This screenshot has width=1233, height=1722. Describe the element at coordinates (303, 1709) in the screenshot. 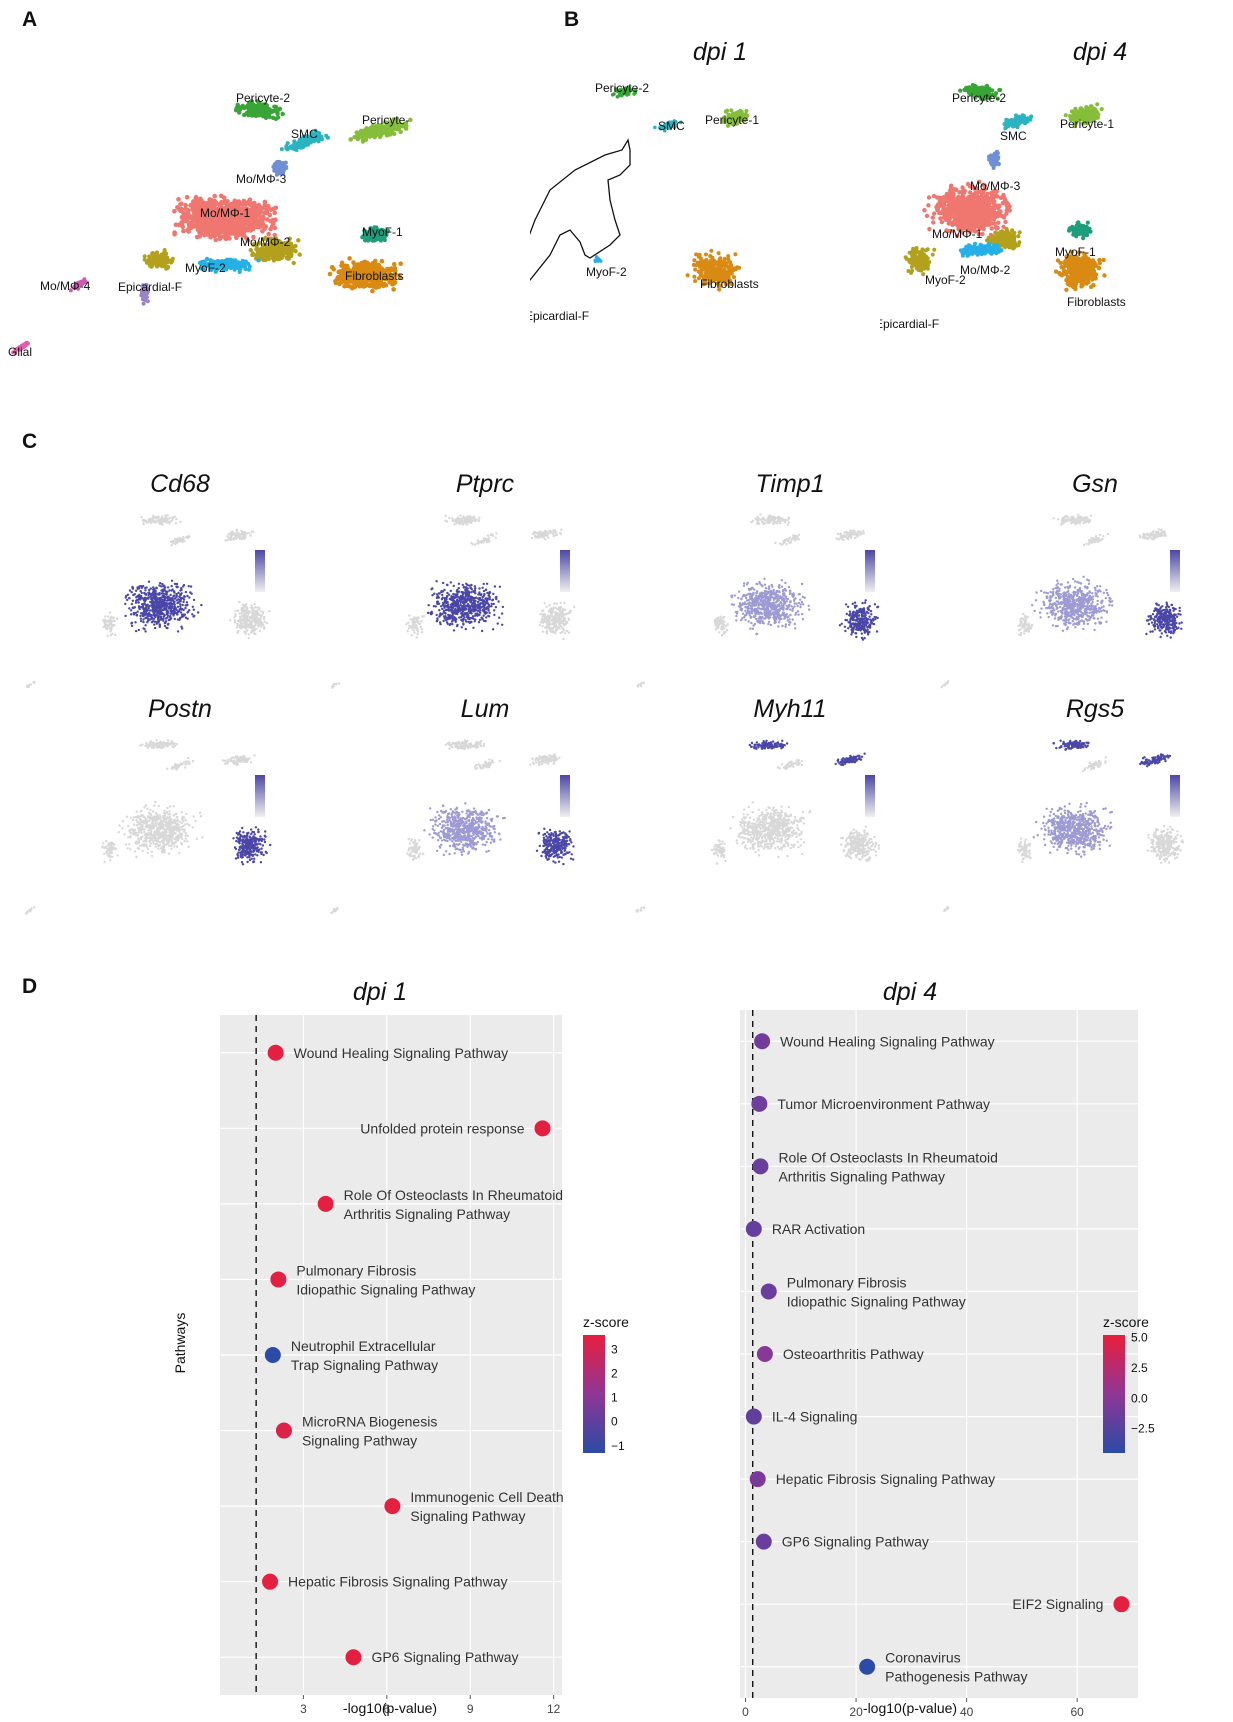

I see `x-tick-0: 3` at that location.